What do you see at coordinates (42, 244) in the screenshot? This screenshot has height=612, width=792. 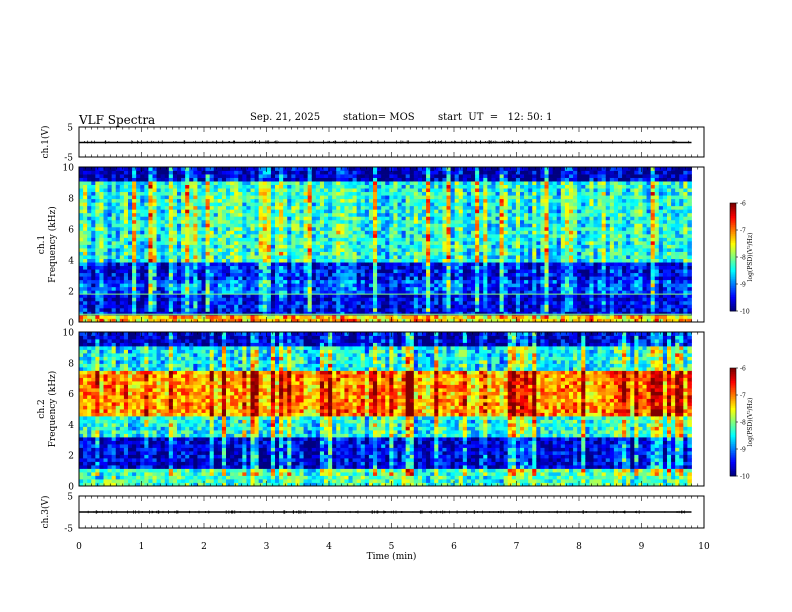 I see `channel-label-1: ch.1` at bounding box center [42, 244].